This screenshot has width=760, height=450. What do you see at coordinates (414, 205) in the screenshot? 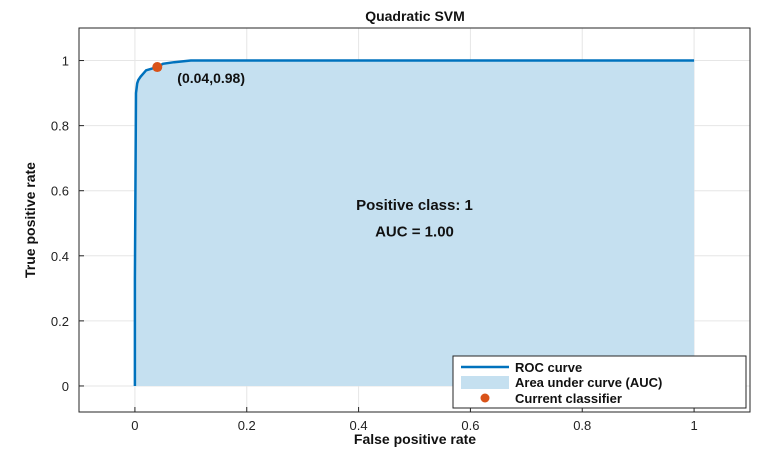
I see `positive-class-label: Positive class: 1` at bounding box center [414, 205].